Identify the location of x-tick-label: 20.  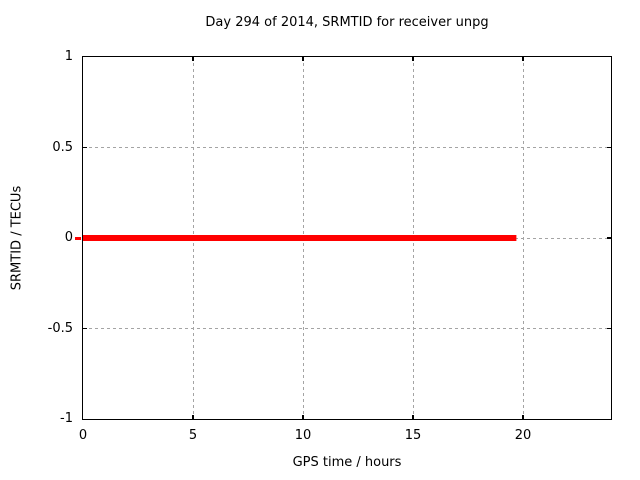
(523, 435).